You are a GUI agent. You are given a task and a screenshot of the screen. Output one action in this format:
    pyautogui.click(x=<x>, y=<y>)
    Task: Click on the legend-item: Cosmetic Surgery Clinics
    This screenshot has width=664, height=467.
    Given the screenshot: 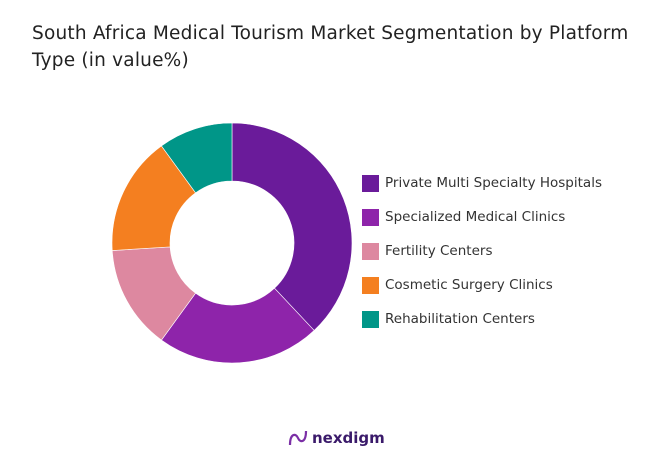 What is the action you would take?
    pyautogui.click(x=482, y=285)
    